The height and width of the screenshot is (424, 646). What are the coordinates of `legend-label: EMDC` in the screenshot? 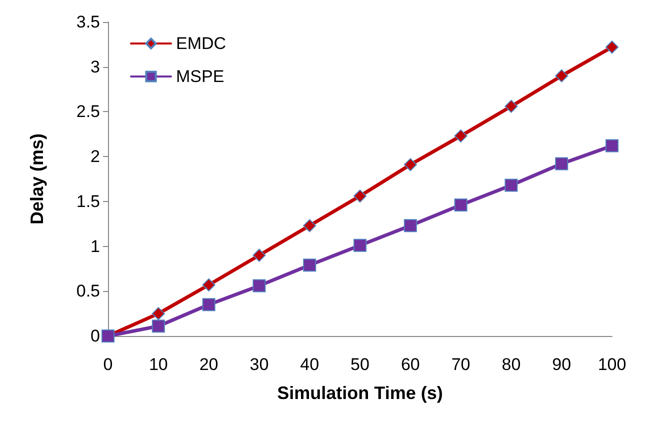 It's located at (201, 43).